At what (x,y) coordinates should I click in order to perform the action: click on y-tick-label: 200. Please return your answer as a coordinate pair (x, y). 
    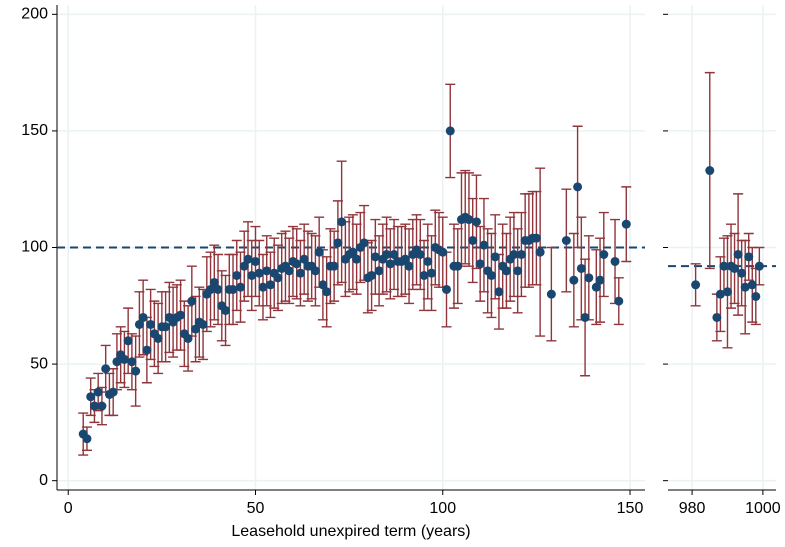
    Looking at the image, I should click on (34, 14).